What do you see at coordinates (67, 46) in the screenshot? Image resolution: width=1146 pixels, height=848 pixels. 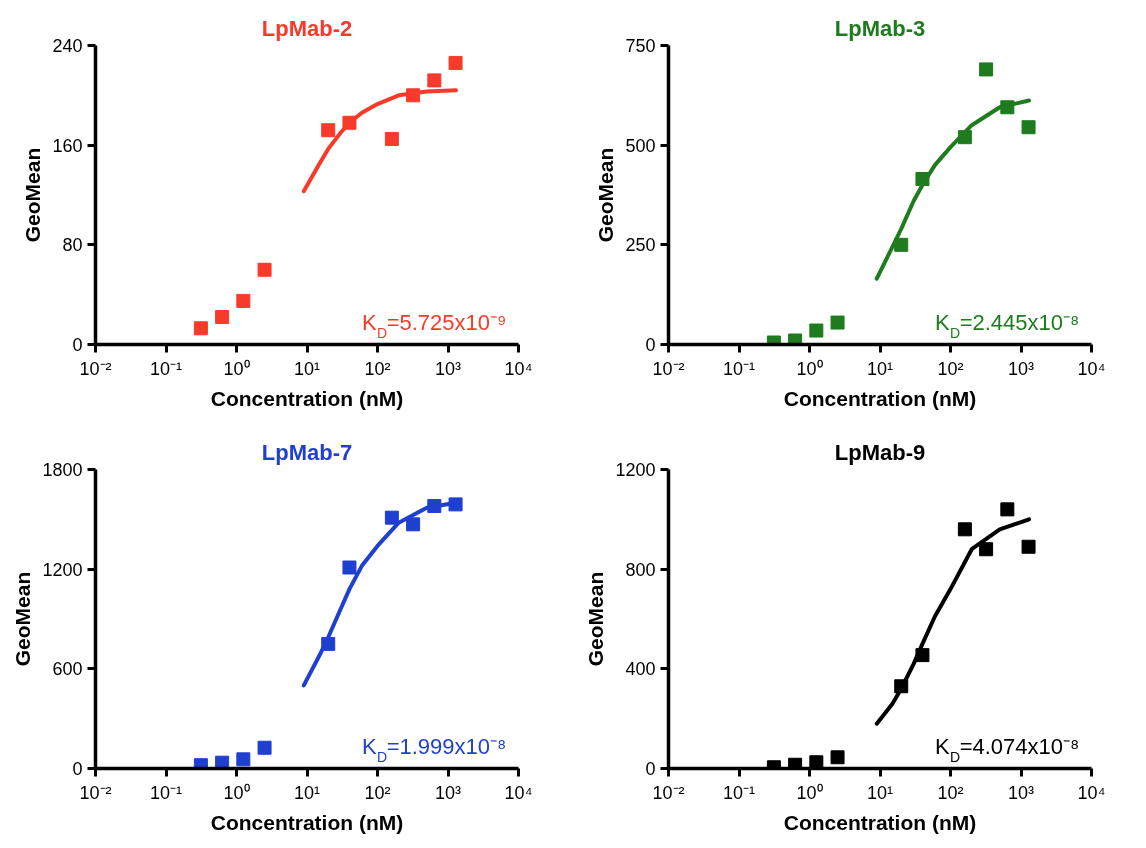 I see `y-tick-label: 240` at bounding box center [67, 46].